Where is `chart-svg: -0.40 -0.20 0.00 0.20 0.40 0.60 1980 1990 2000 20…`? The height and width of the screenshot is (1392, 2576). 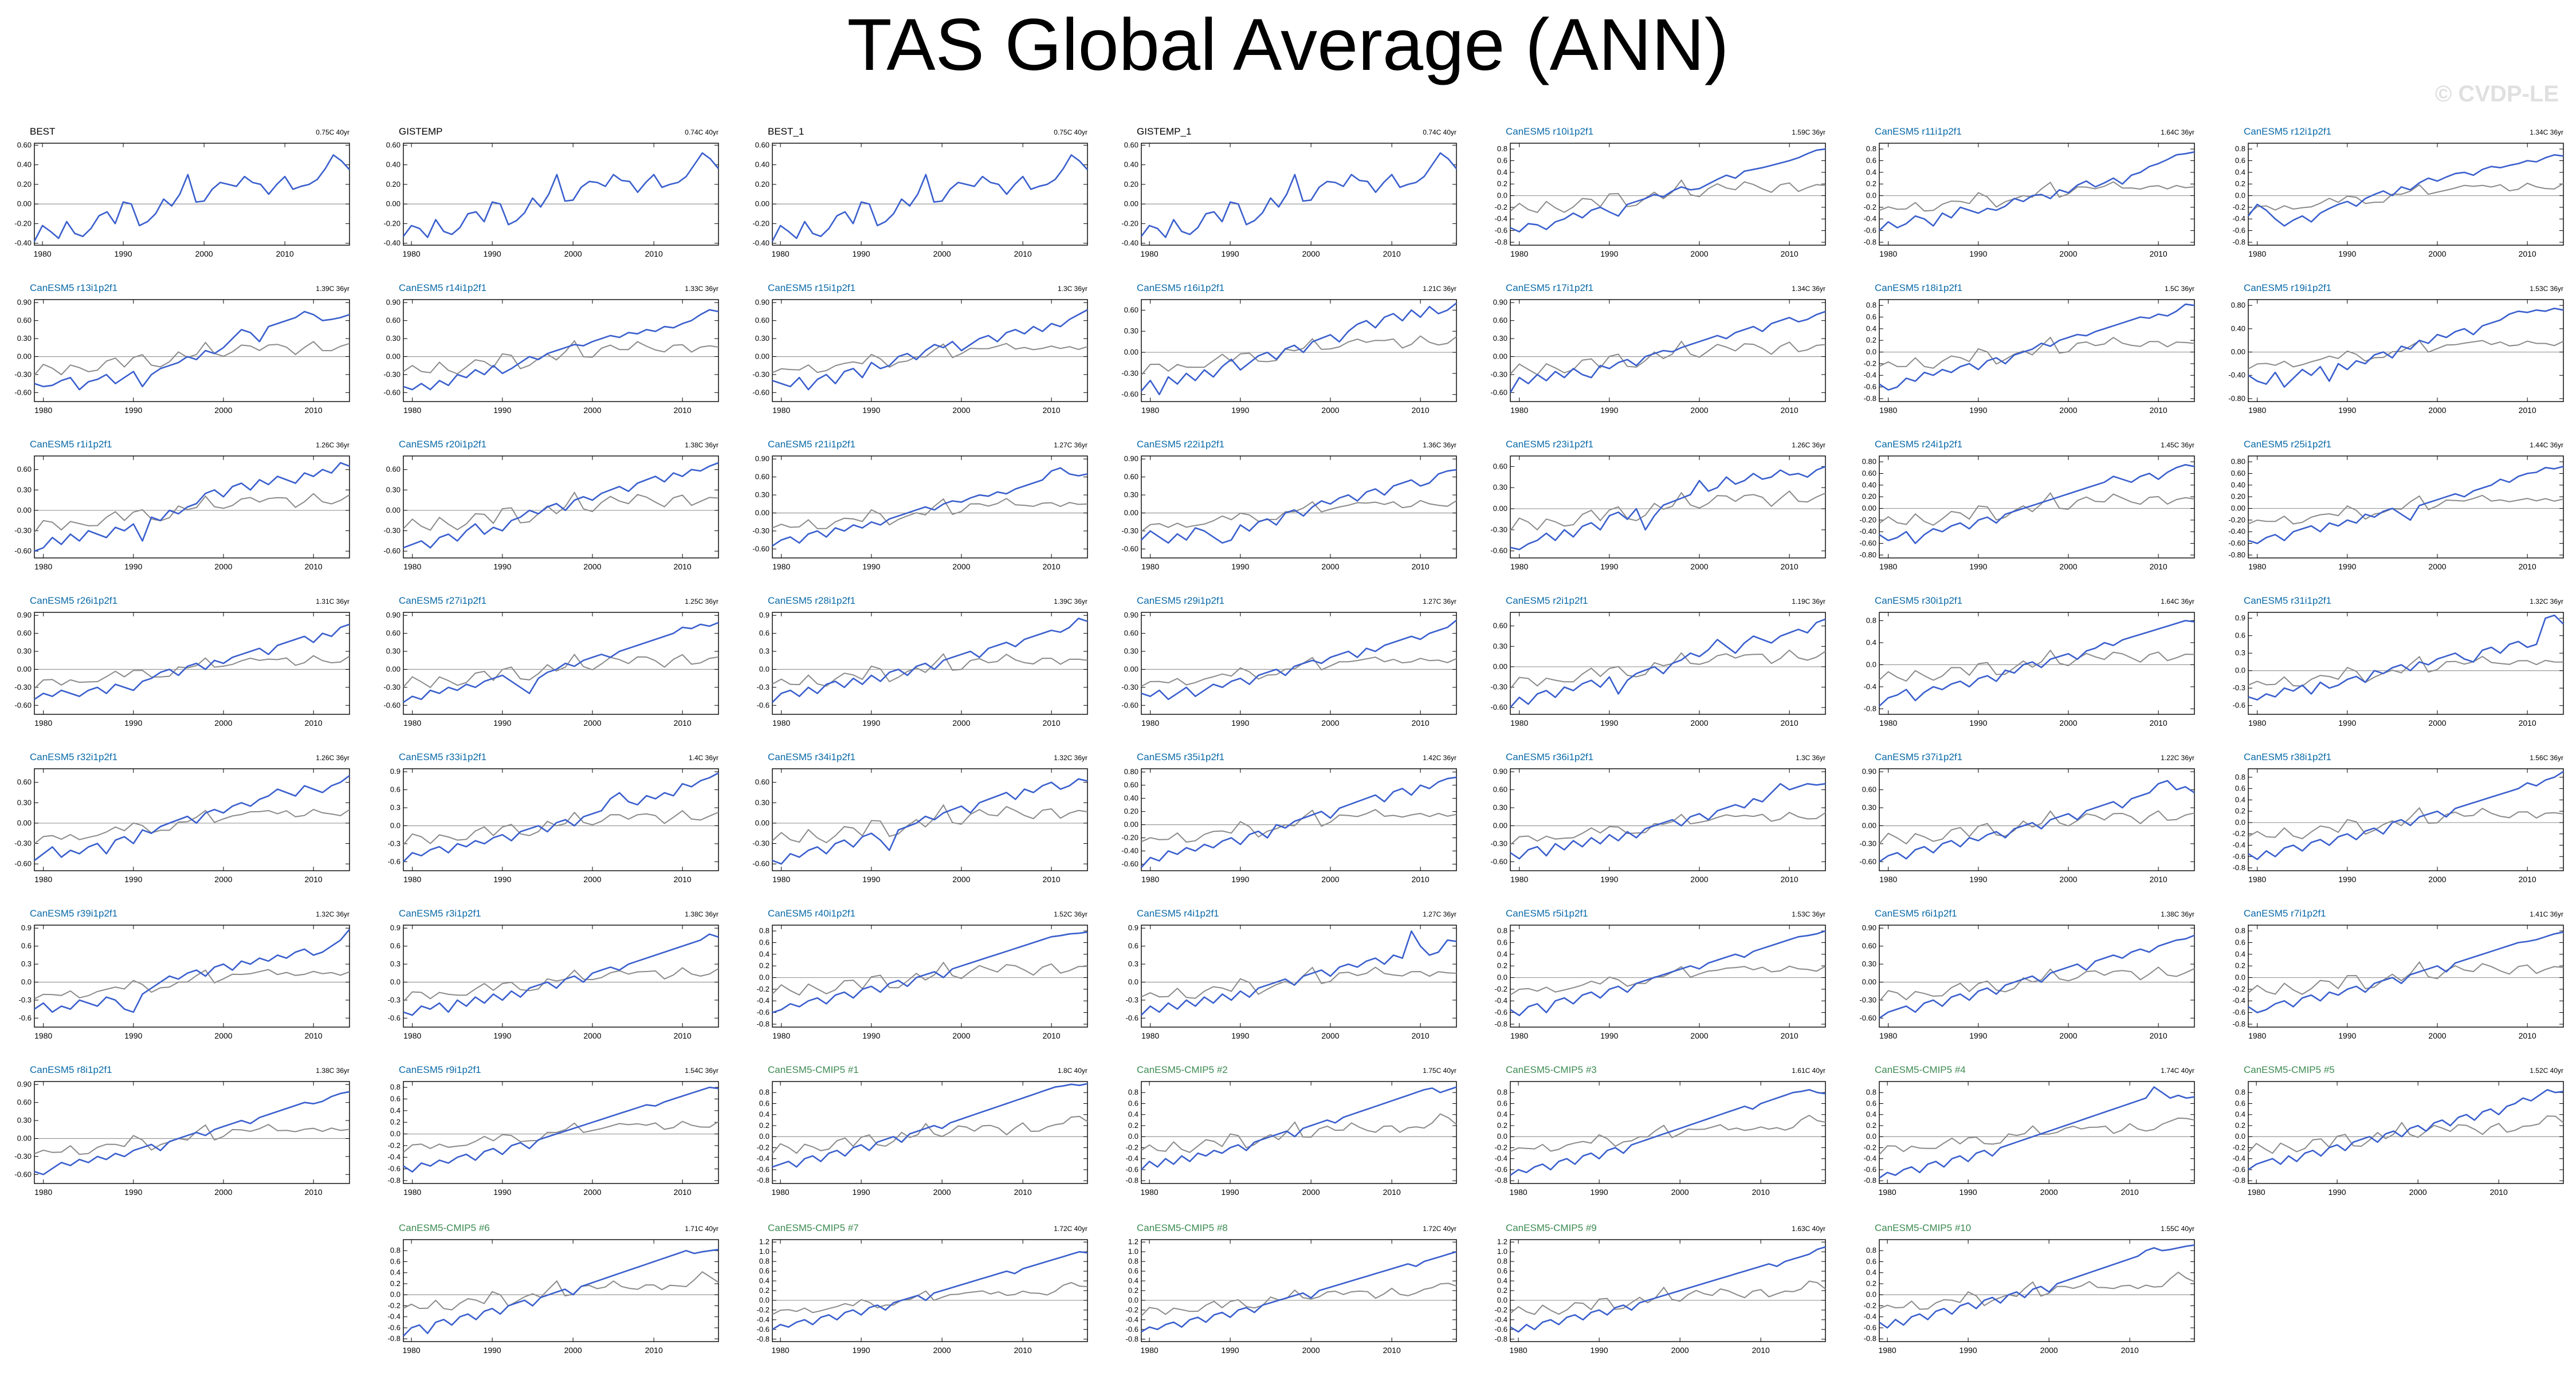 chart-svg: -0.40 -0.20 0.00 0.20 0.40 0.60 1980 1990 2000 20… is located at coordinates (920, 199).